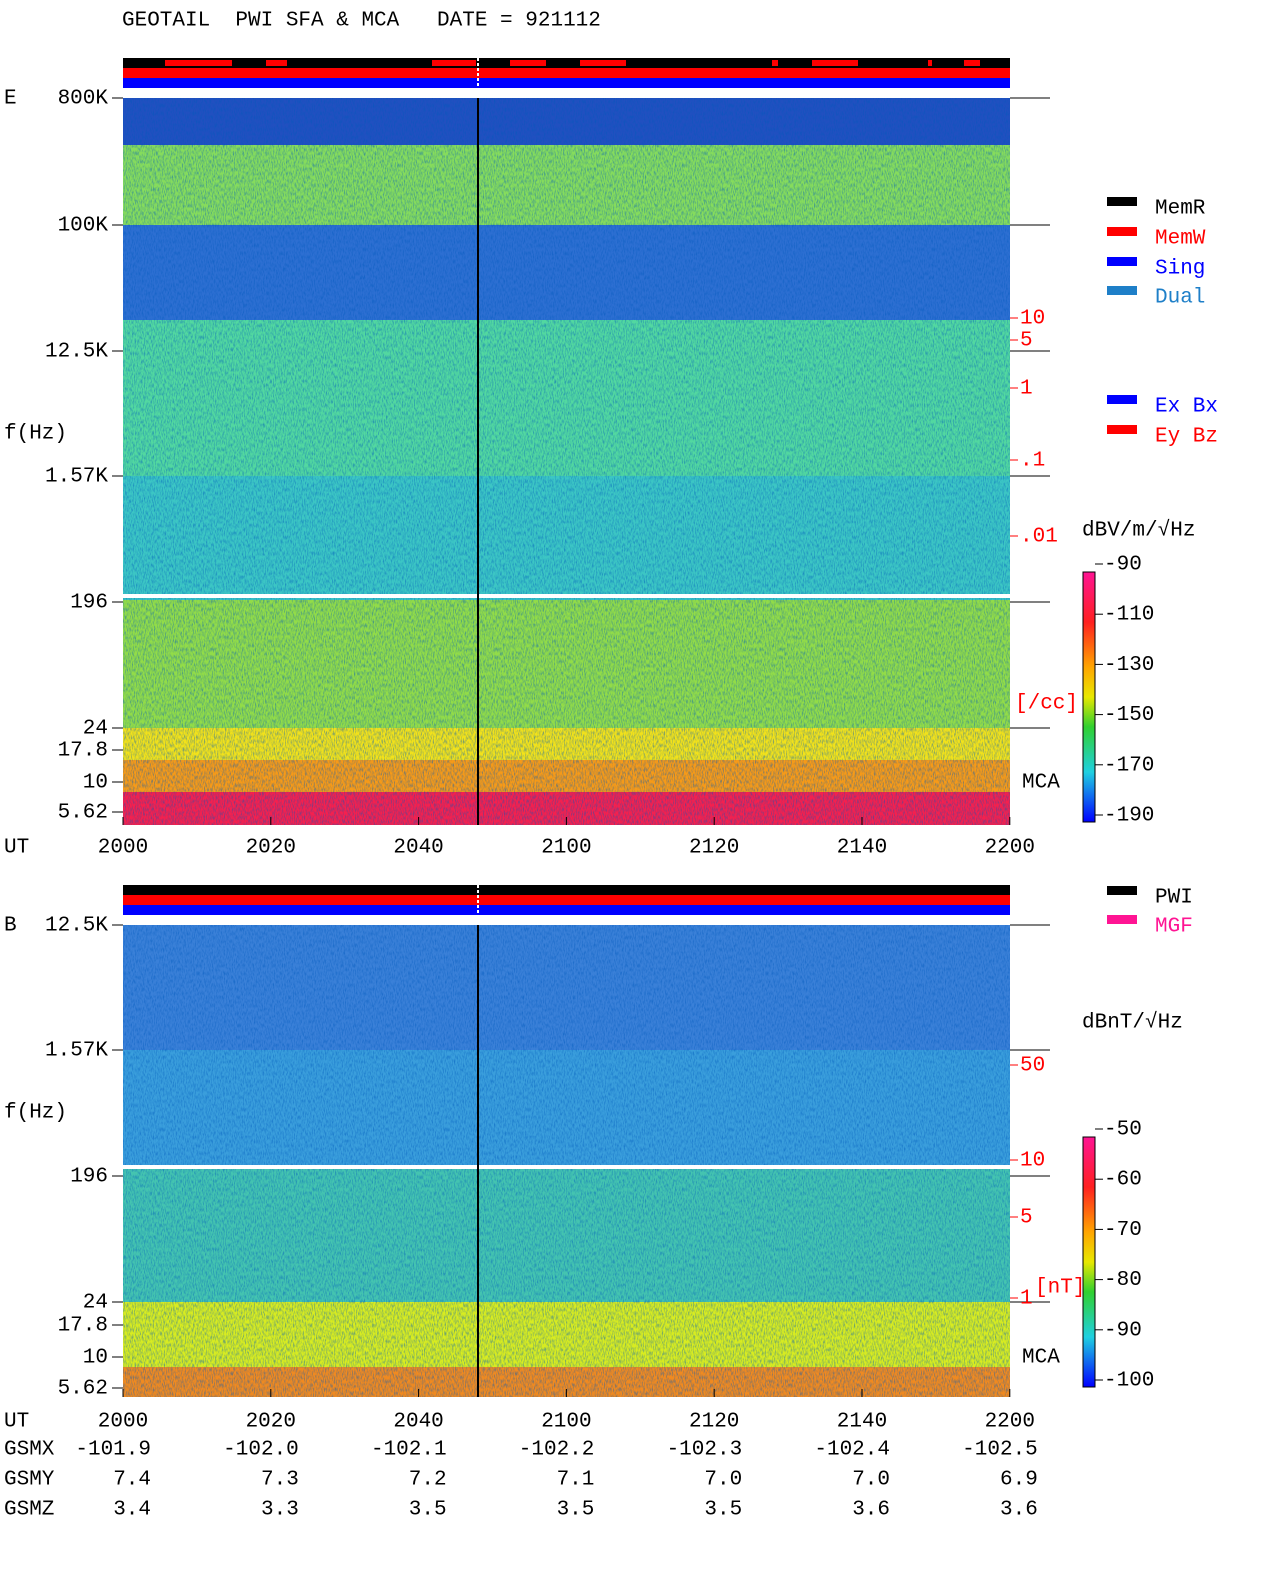  Describe the element at coordinates (280, 1510) in the screenshot. I see `ephemeris-value: 3.3` at that location.